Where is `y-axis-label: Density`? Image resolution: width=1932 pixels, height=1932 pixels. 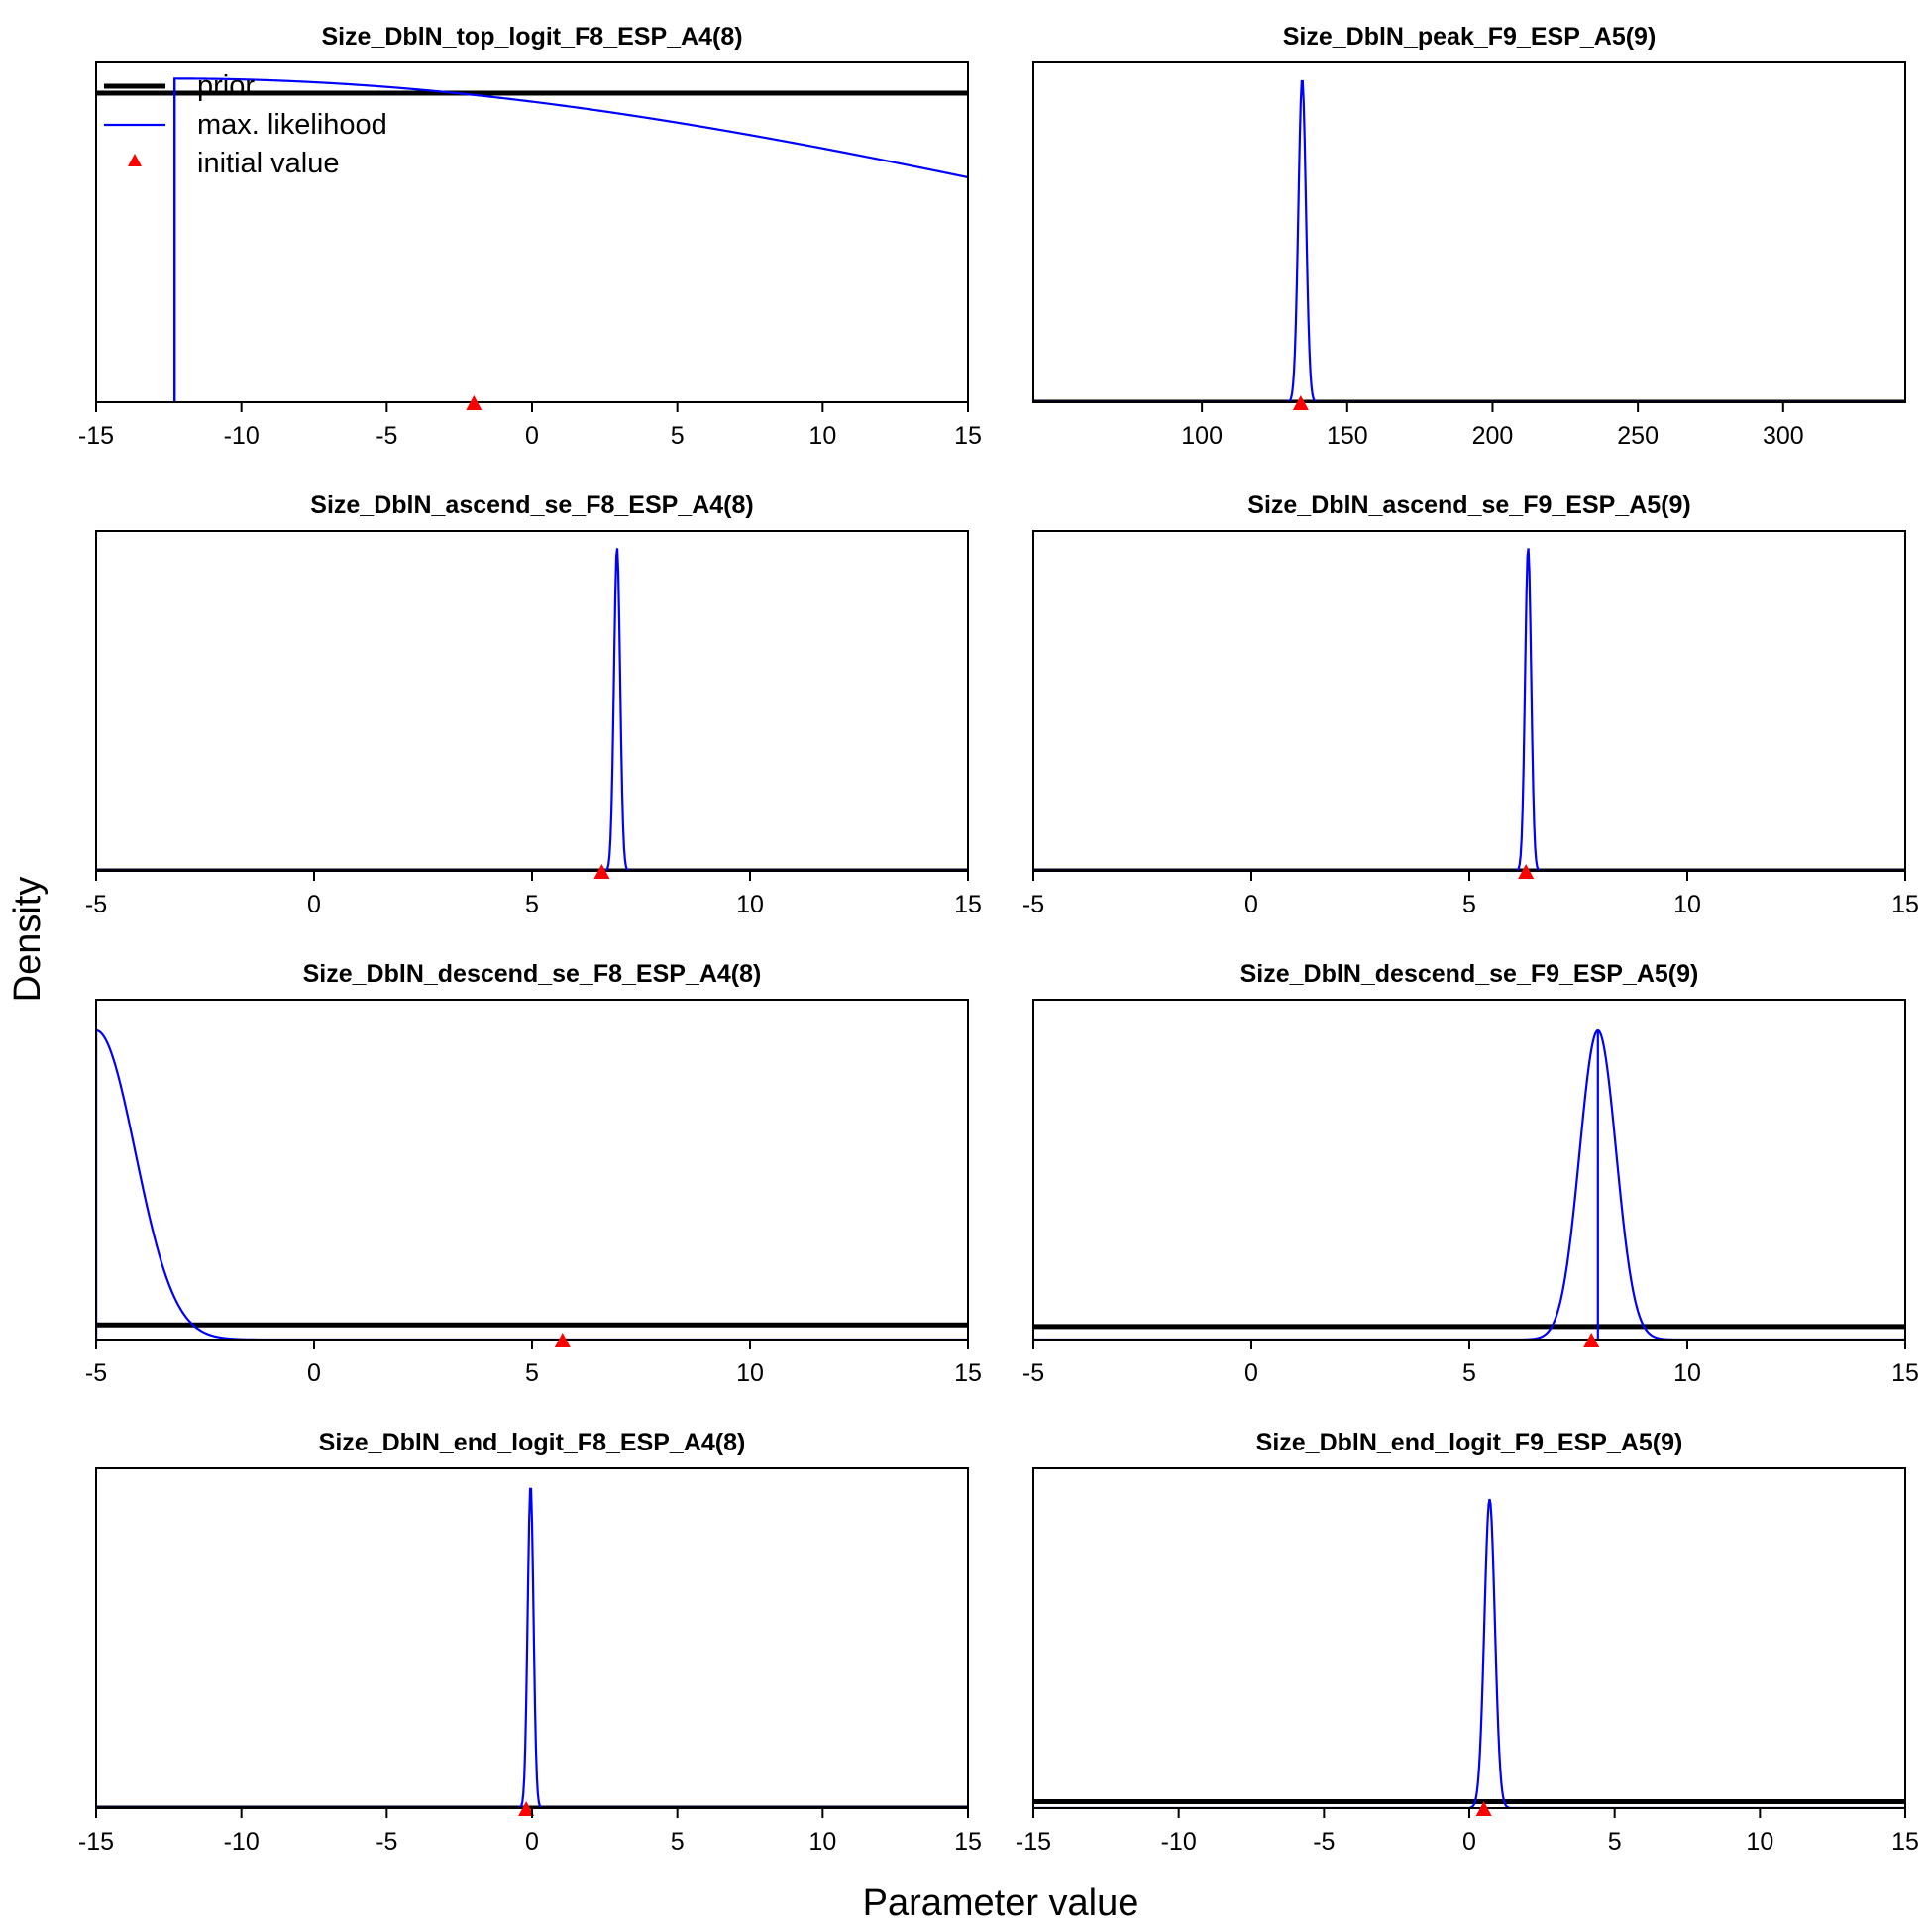 y-axis-label: Density is located at coordinates (28, 940).